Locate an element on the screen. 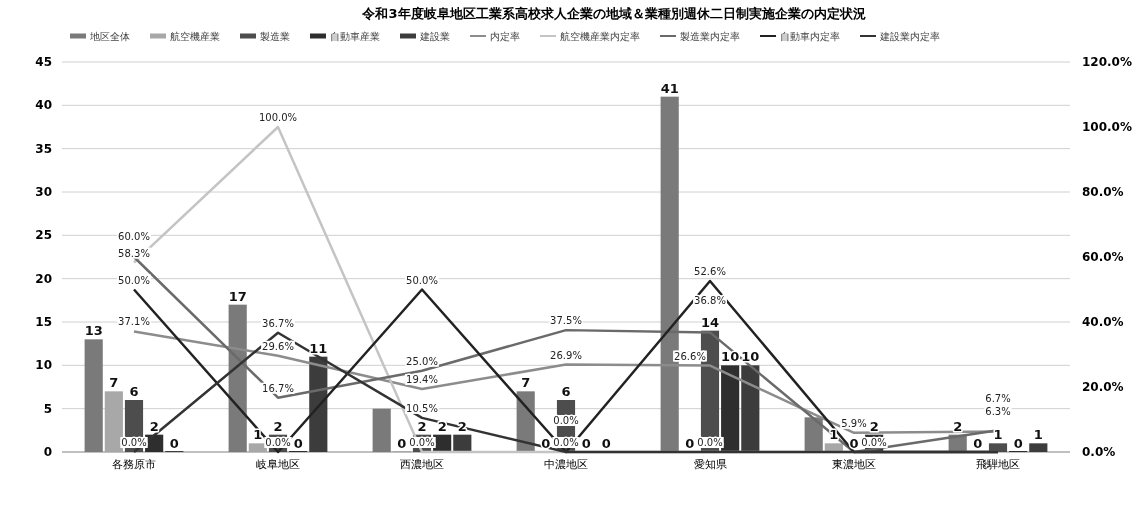  data-label: 11 is located at coordinates (318, 348).